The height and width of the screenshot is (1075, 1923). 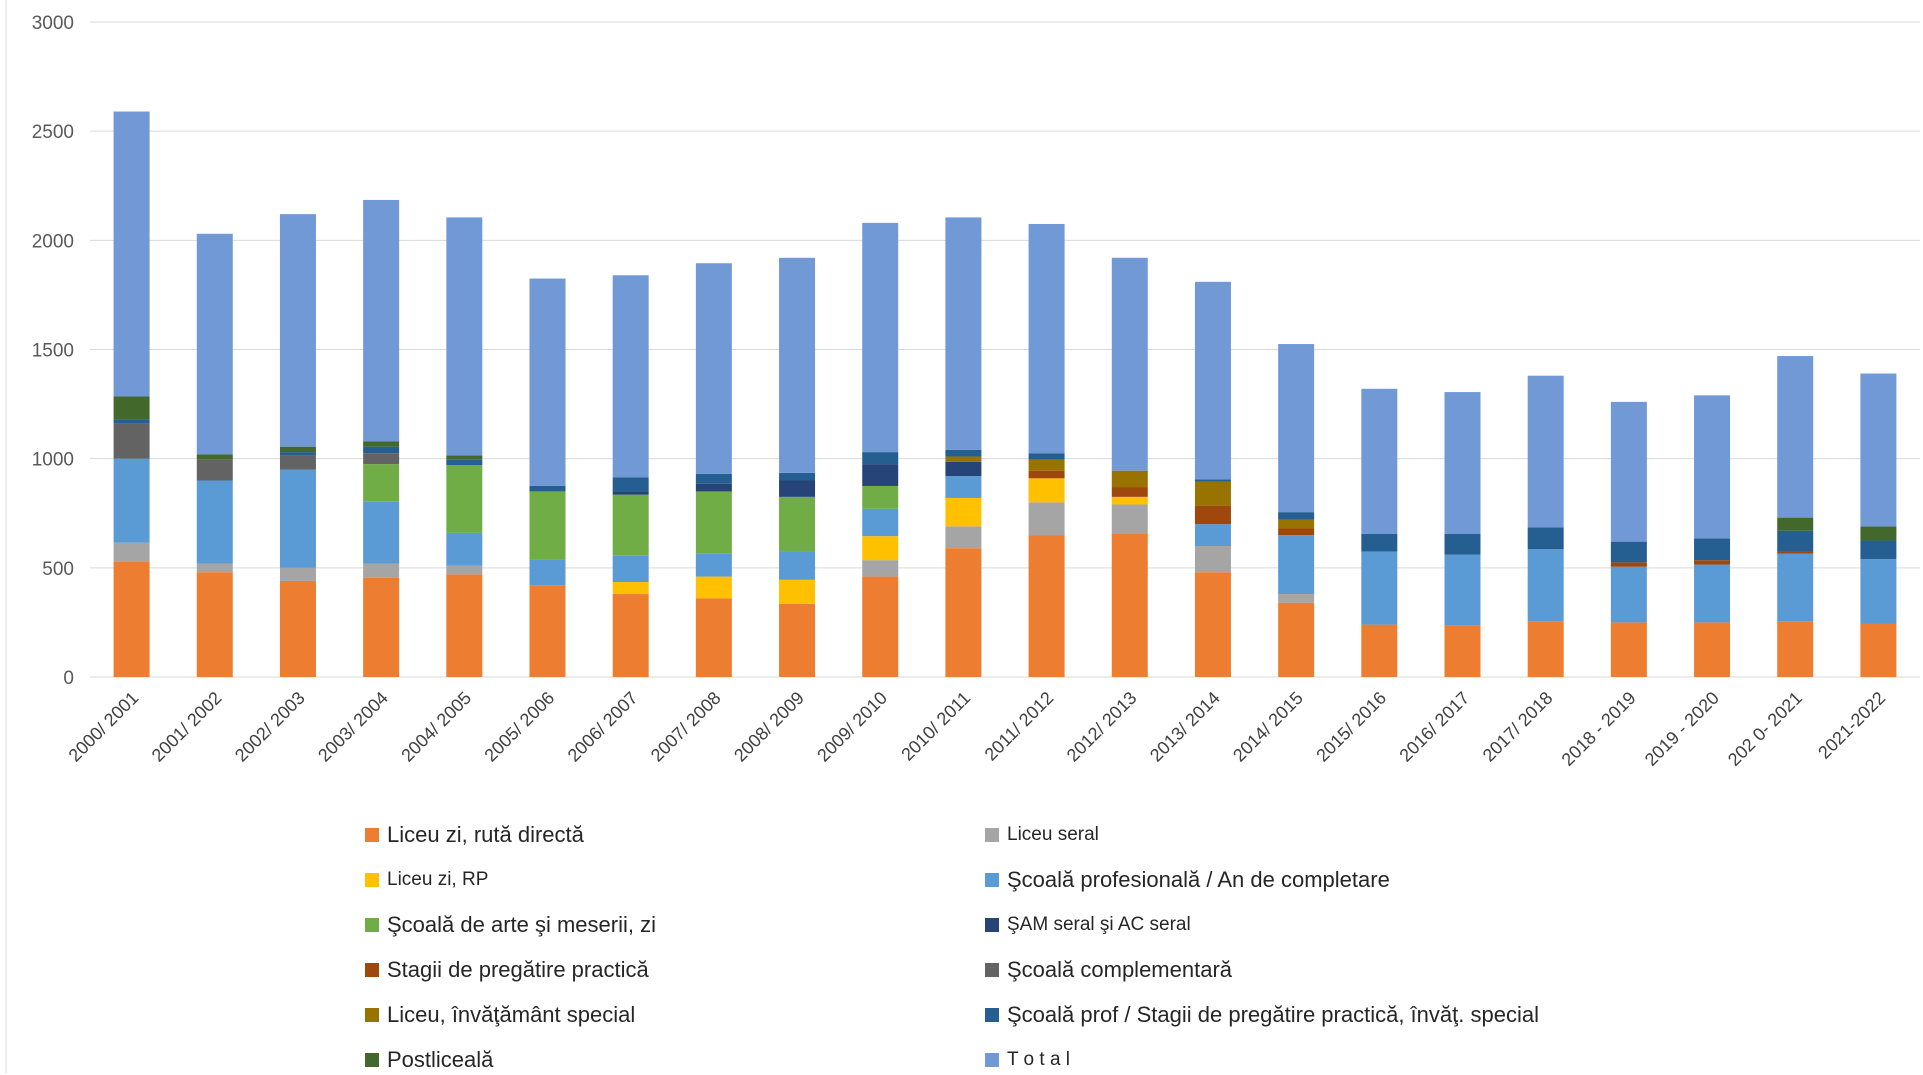 I want to click on legend-label: Şcoală de arte şi meserii, zi, so click(x=521, y=924).